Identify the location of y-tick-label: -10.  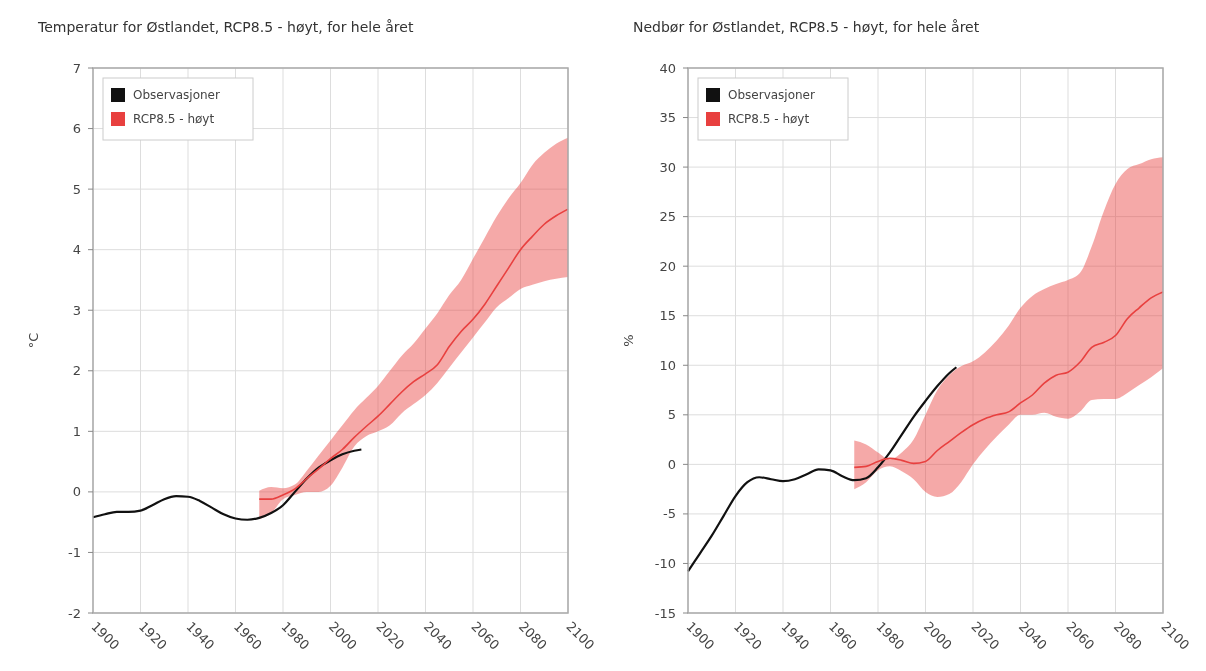
(665, 563).